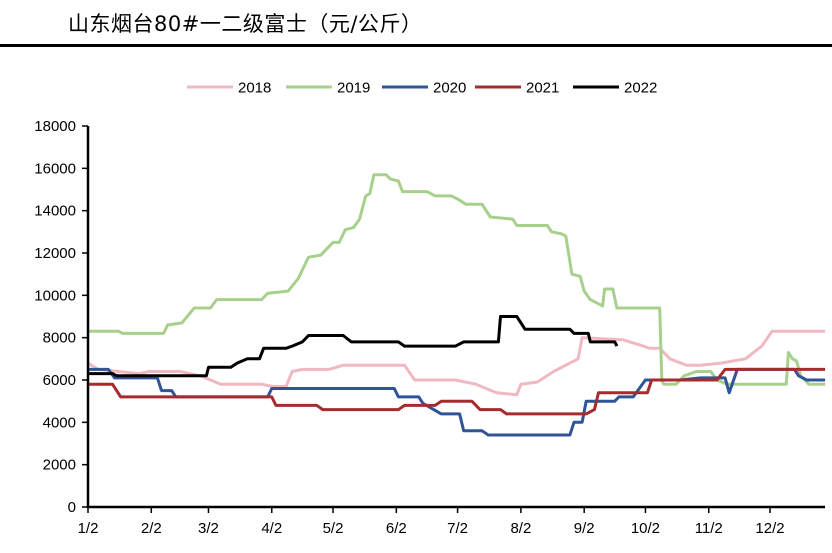  I want to click on legend-label-2019: 2019, so click(353, 88).